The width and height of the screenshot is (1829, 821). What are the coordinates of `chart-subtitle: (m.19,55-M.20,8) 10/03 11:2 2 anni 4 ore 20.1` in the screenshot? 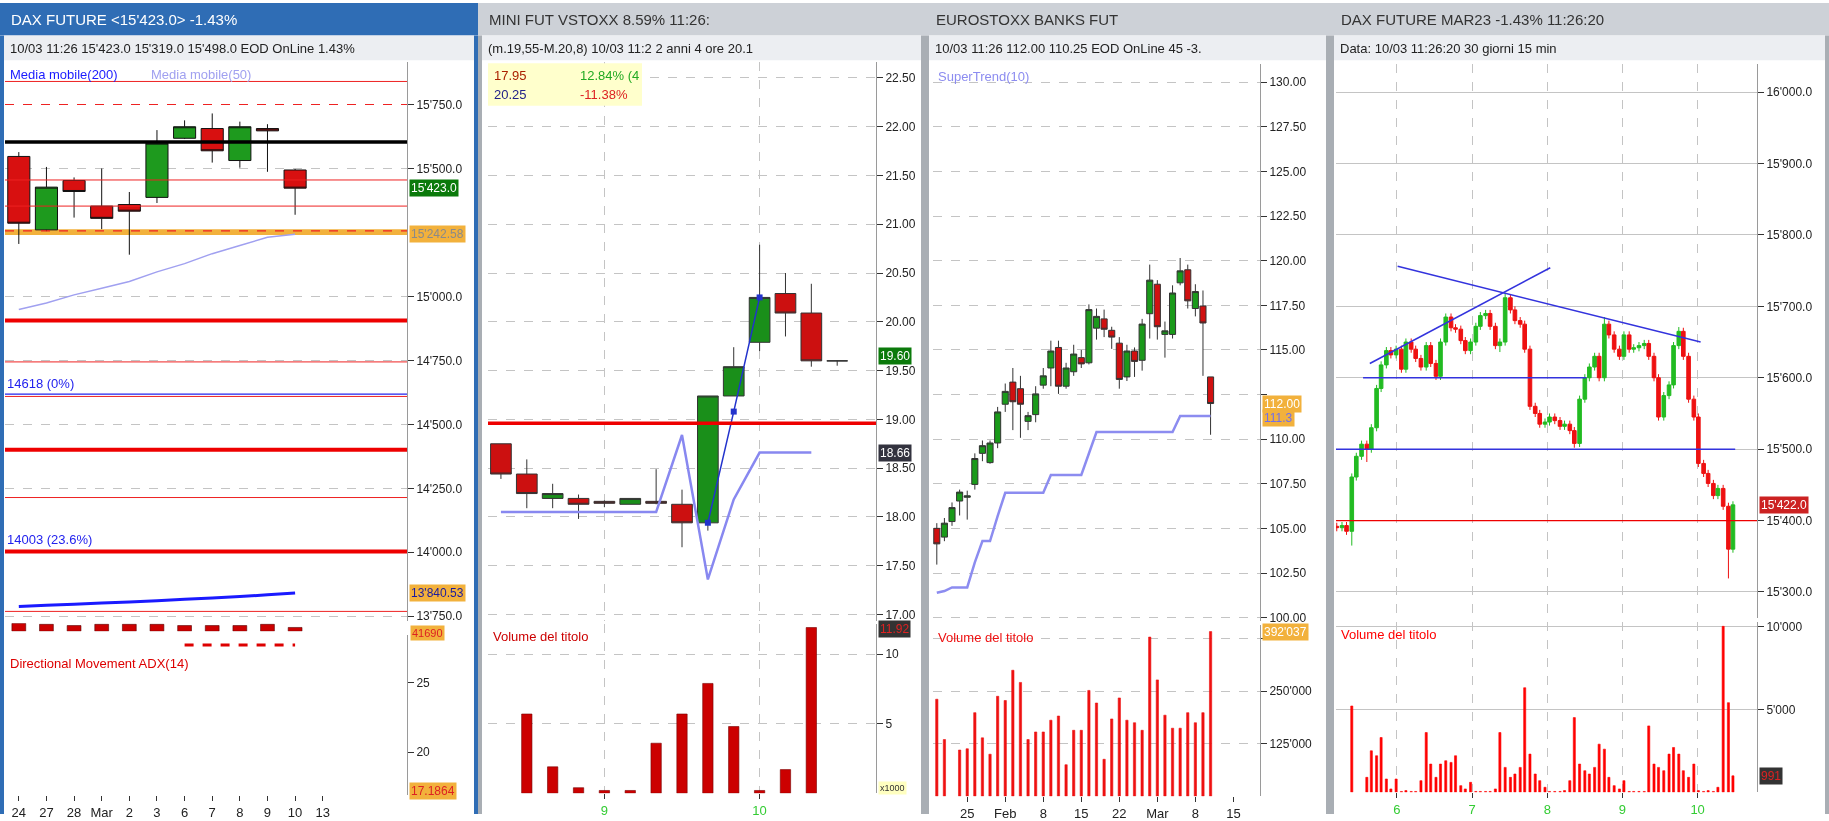 It's located at (620, 48).